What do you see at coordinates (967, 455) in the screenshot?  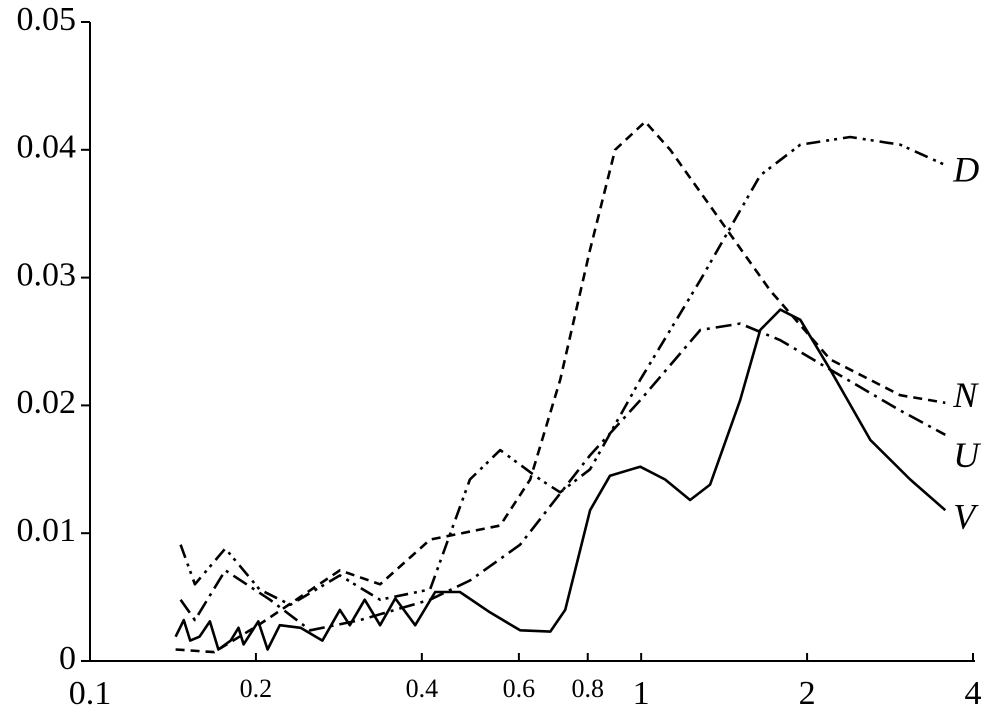 I see `series-label: U` at bounding box center [967, 455].